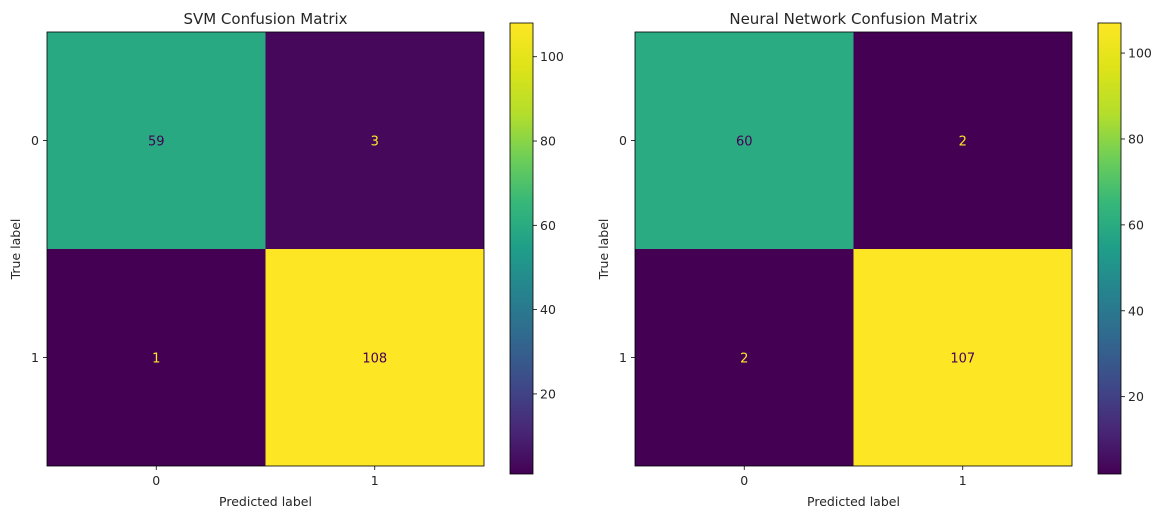 This screenshot has height=520, width=1167. Describe the element at coordinates (265, 19) in the screenshot. I see `chart-title: SVM Confusion Matrix` at that location.